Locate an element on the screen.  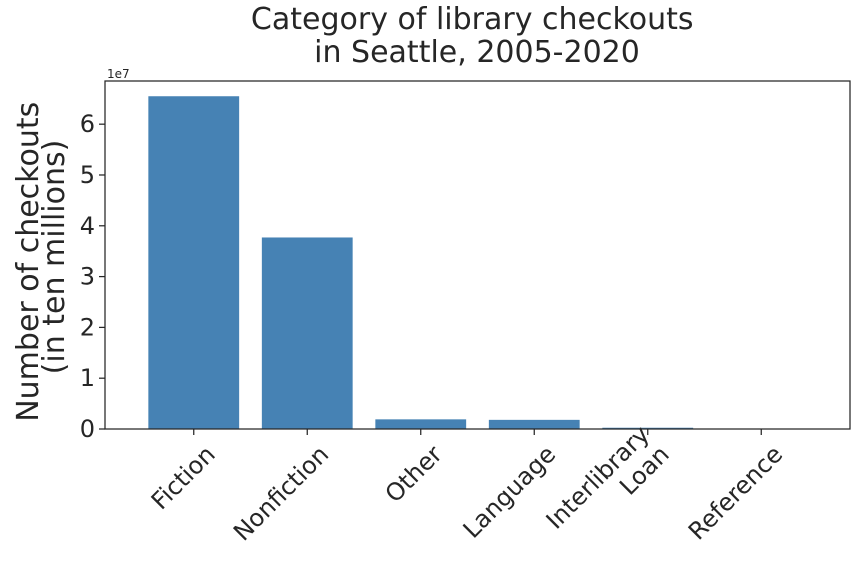
bar-fiction is located at coordinates (194, 262).